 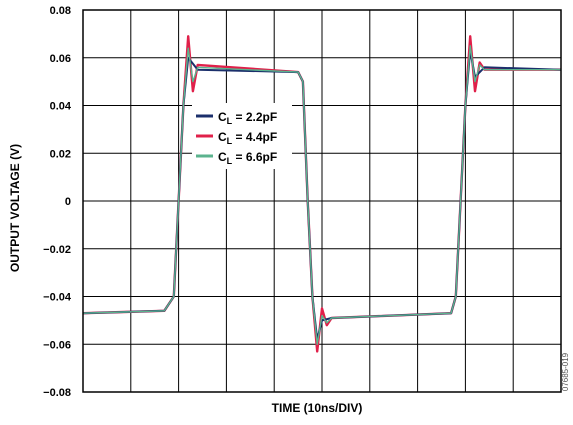 I want to click on figure-id: 07685-019, so click(x=565, y=371).